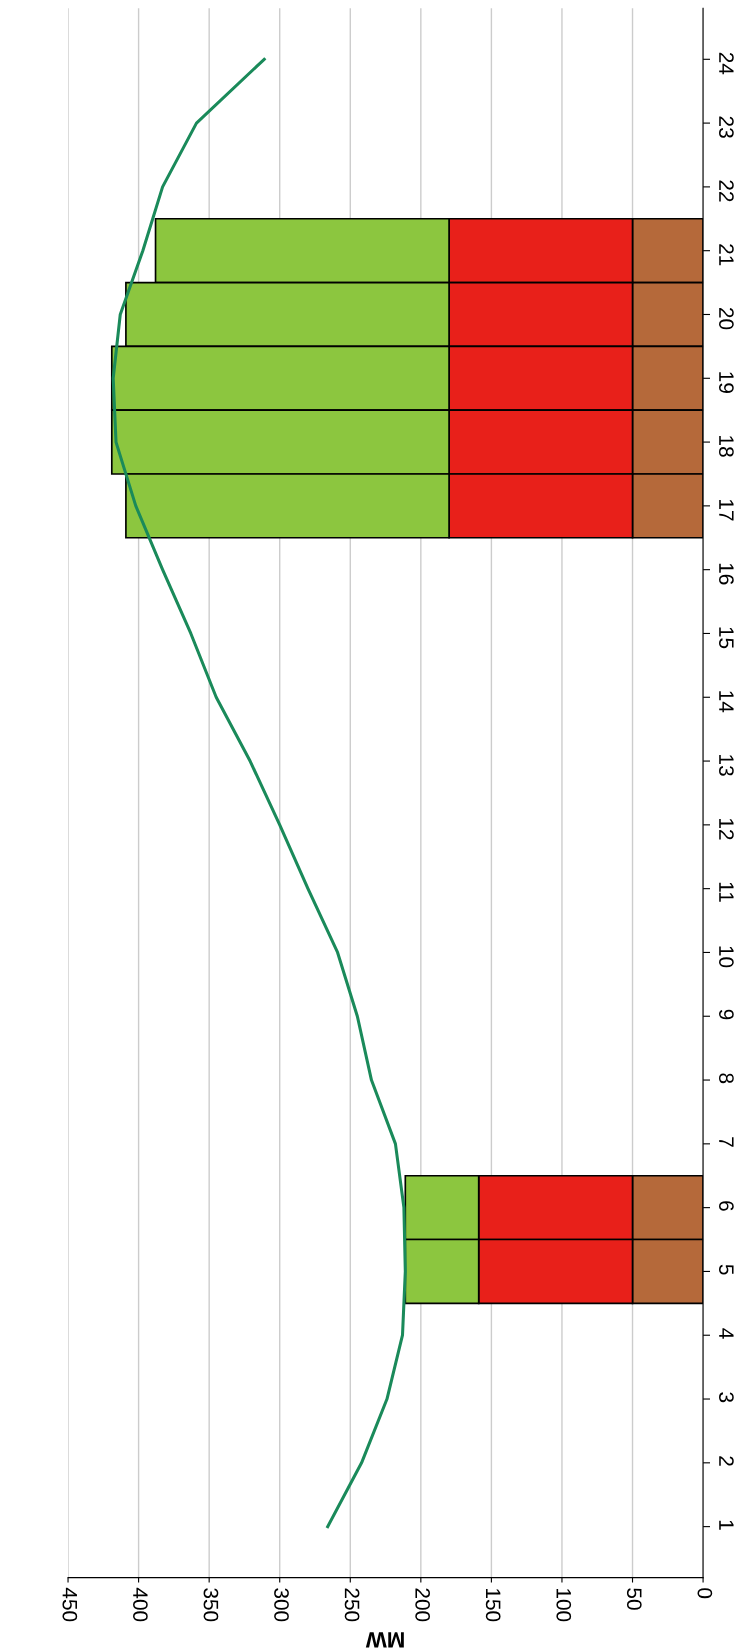 This screenshot has width=756, height=1652. What do you see at coordinates (726, 638) in the screenshot?
I see `y-tick-label: 15` at bounding box center [726, 638].